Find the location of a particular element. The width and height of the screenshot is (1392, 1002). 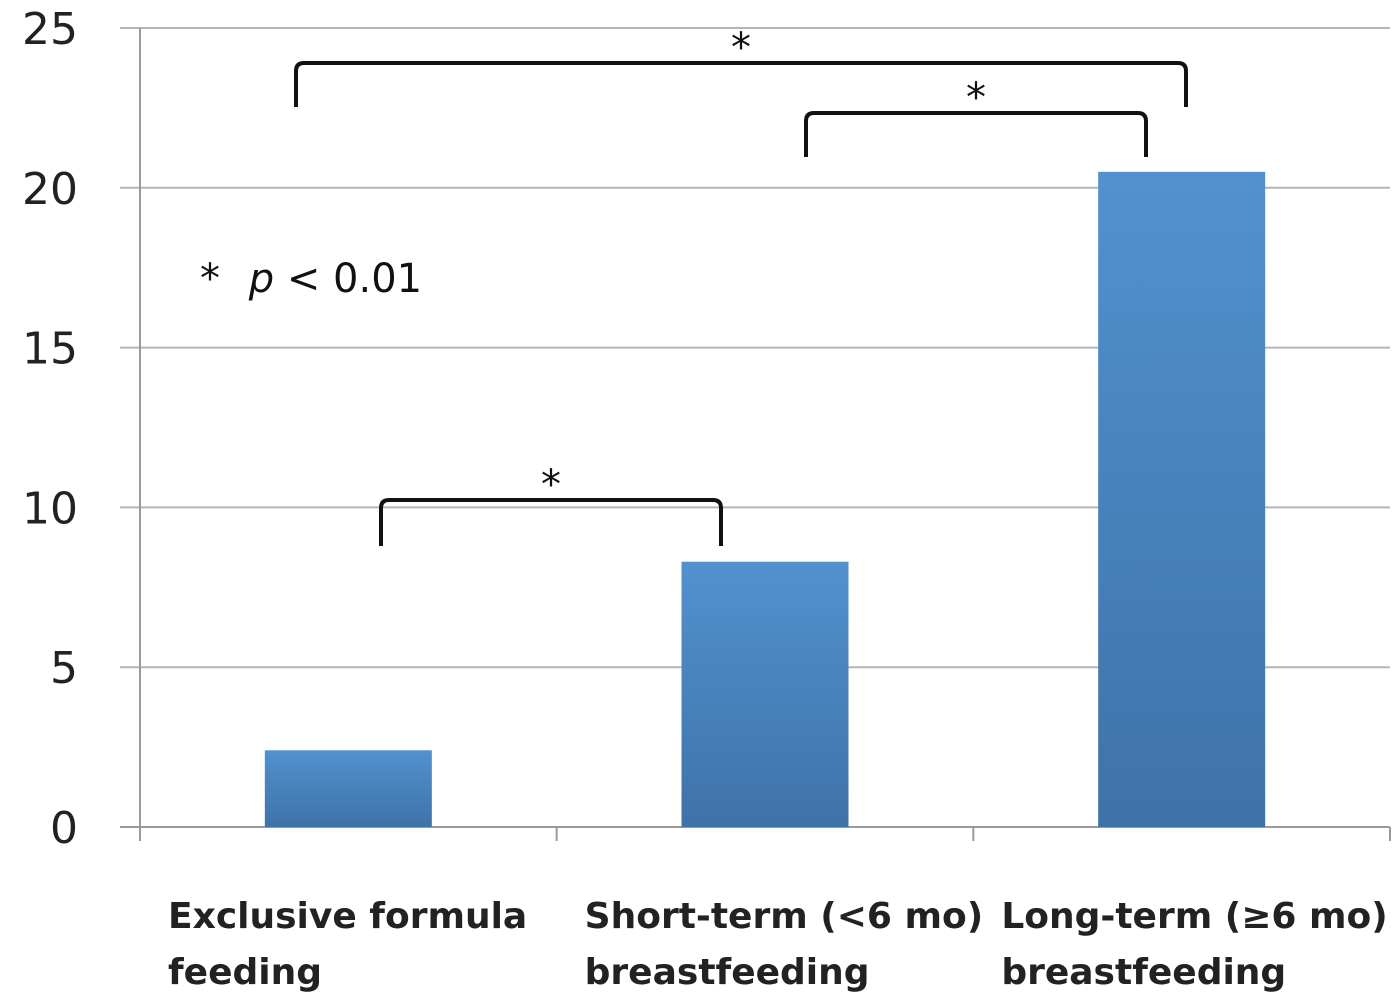

y-tick-label: 15 is located at coordinates (50, 349).